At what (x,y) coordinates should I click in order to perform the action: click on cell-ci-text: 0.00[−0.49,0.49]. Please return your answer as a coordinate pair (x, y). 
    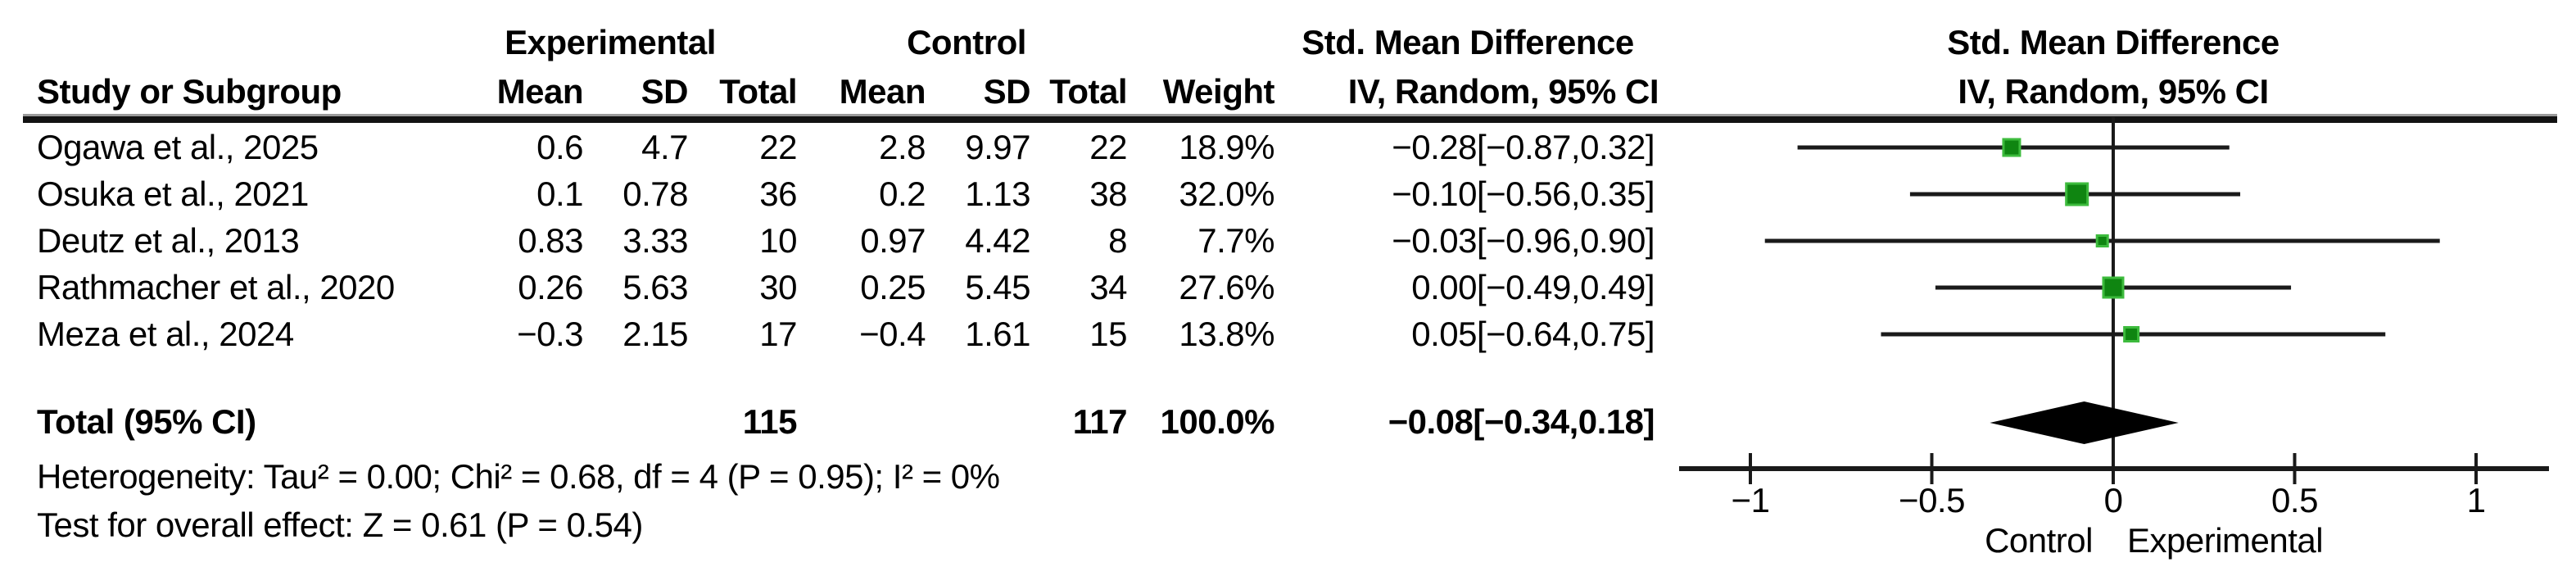
    Looking at the image, I should click on (1533, 287).